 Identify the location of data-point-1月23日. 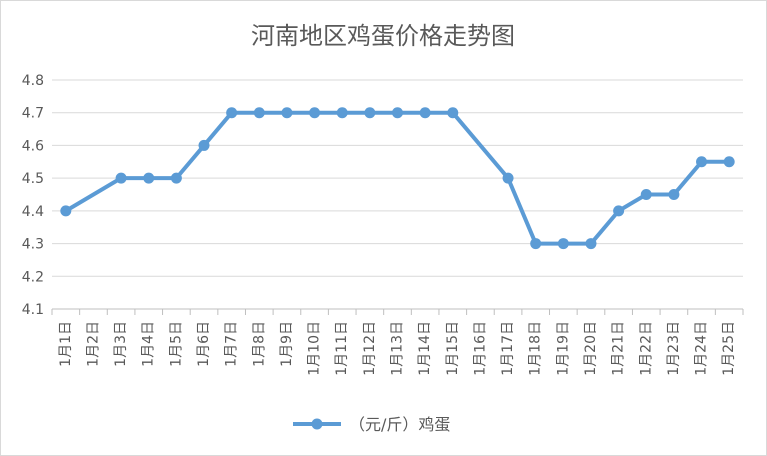
(674, 194).